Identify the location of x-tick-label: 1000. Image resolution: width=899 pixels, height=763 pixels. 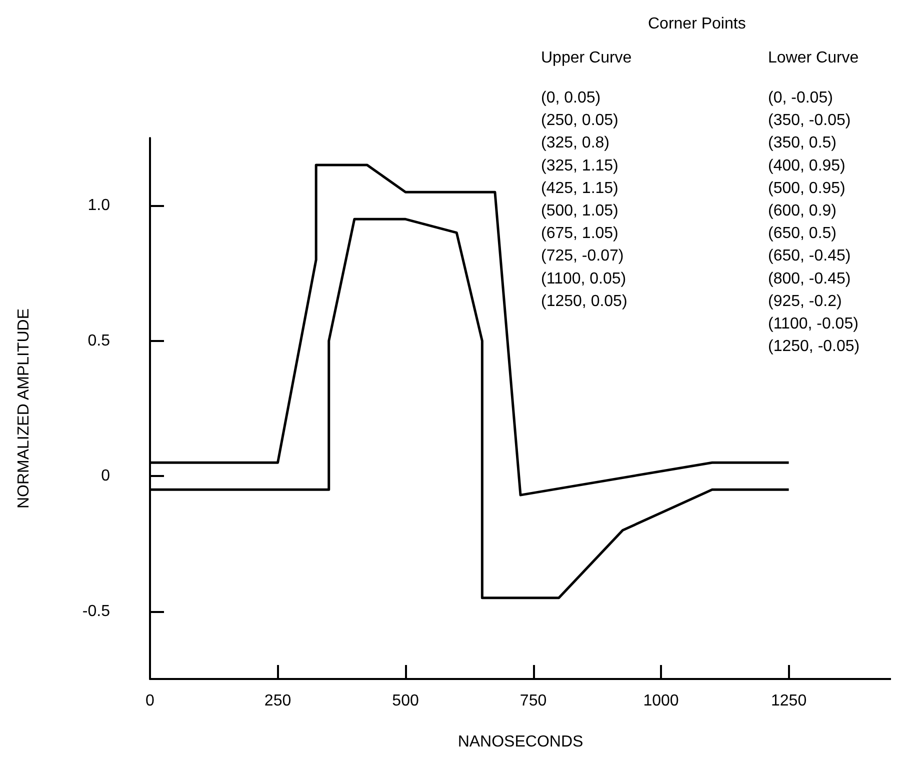
(661, 701).